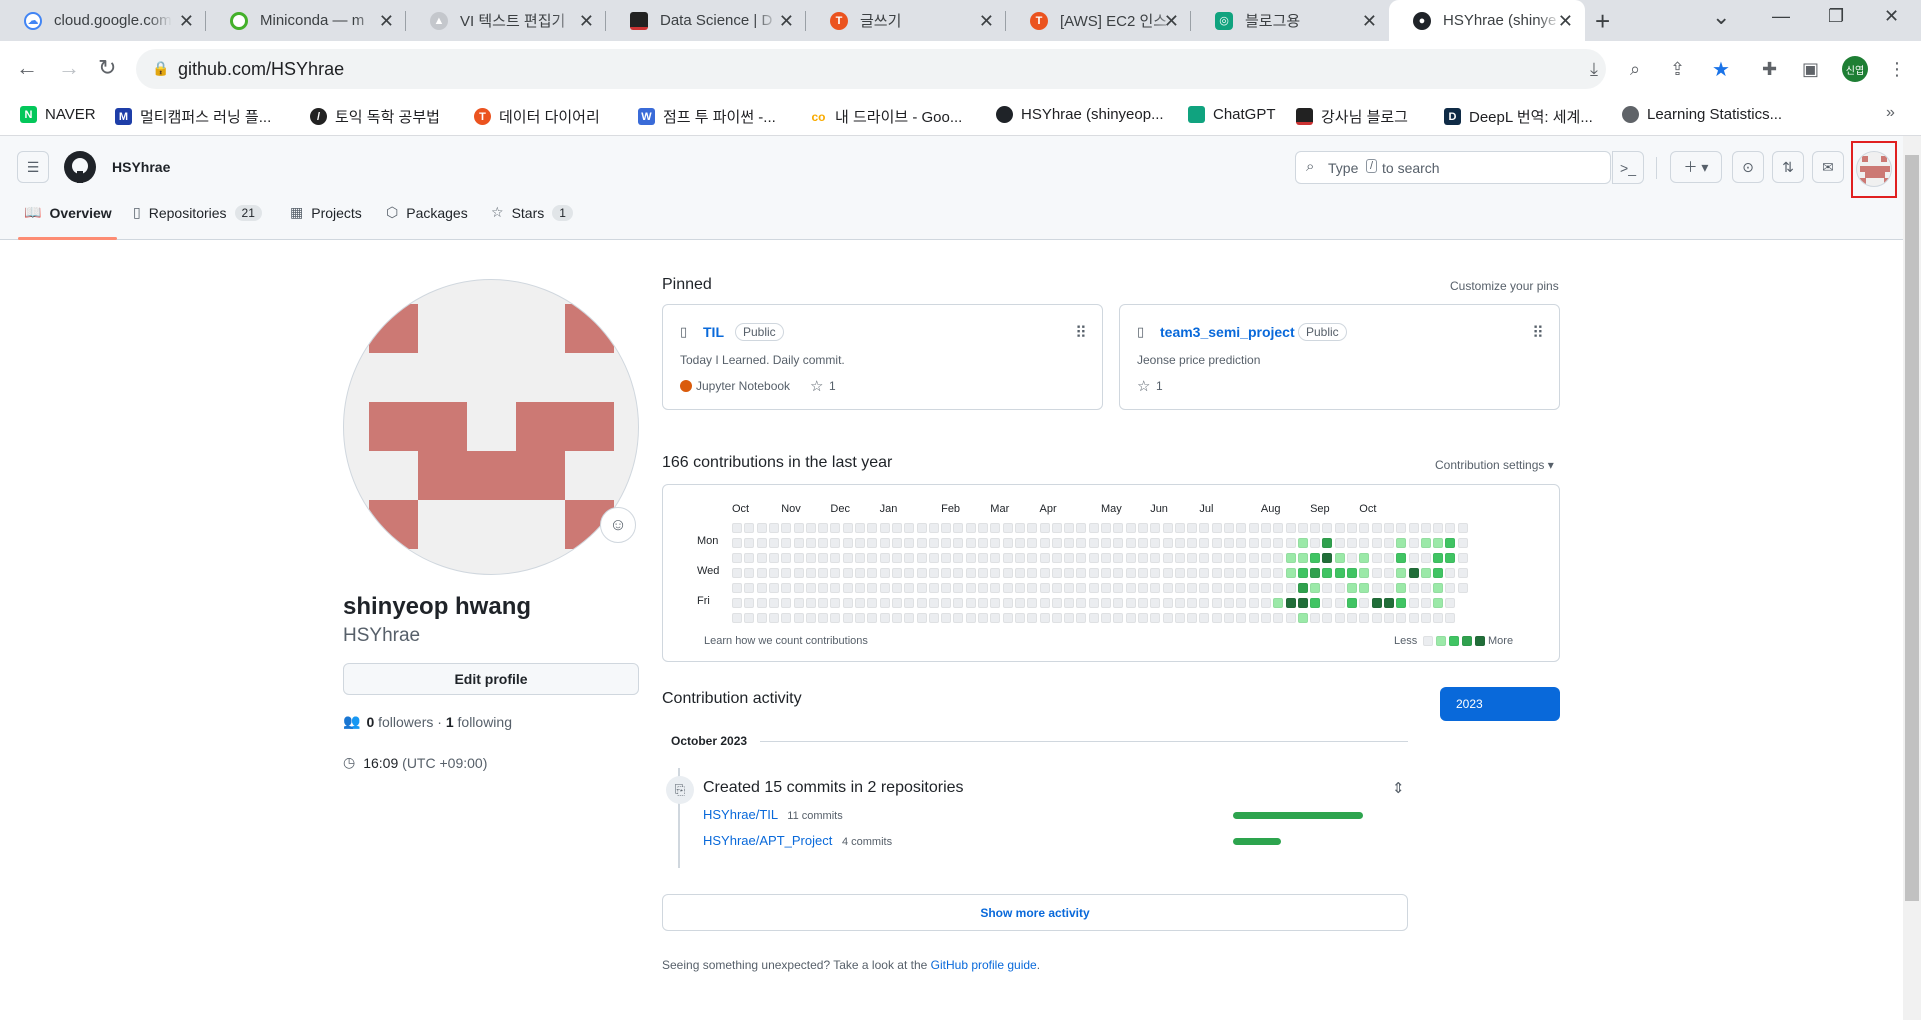 This screenshot has height=1020, width=1921. I want to click on pinned-repo-link: TIL, so click(713, 332).